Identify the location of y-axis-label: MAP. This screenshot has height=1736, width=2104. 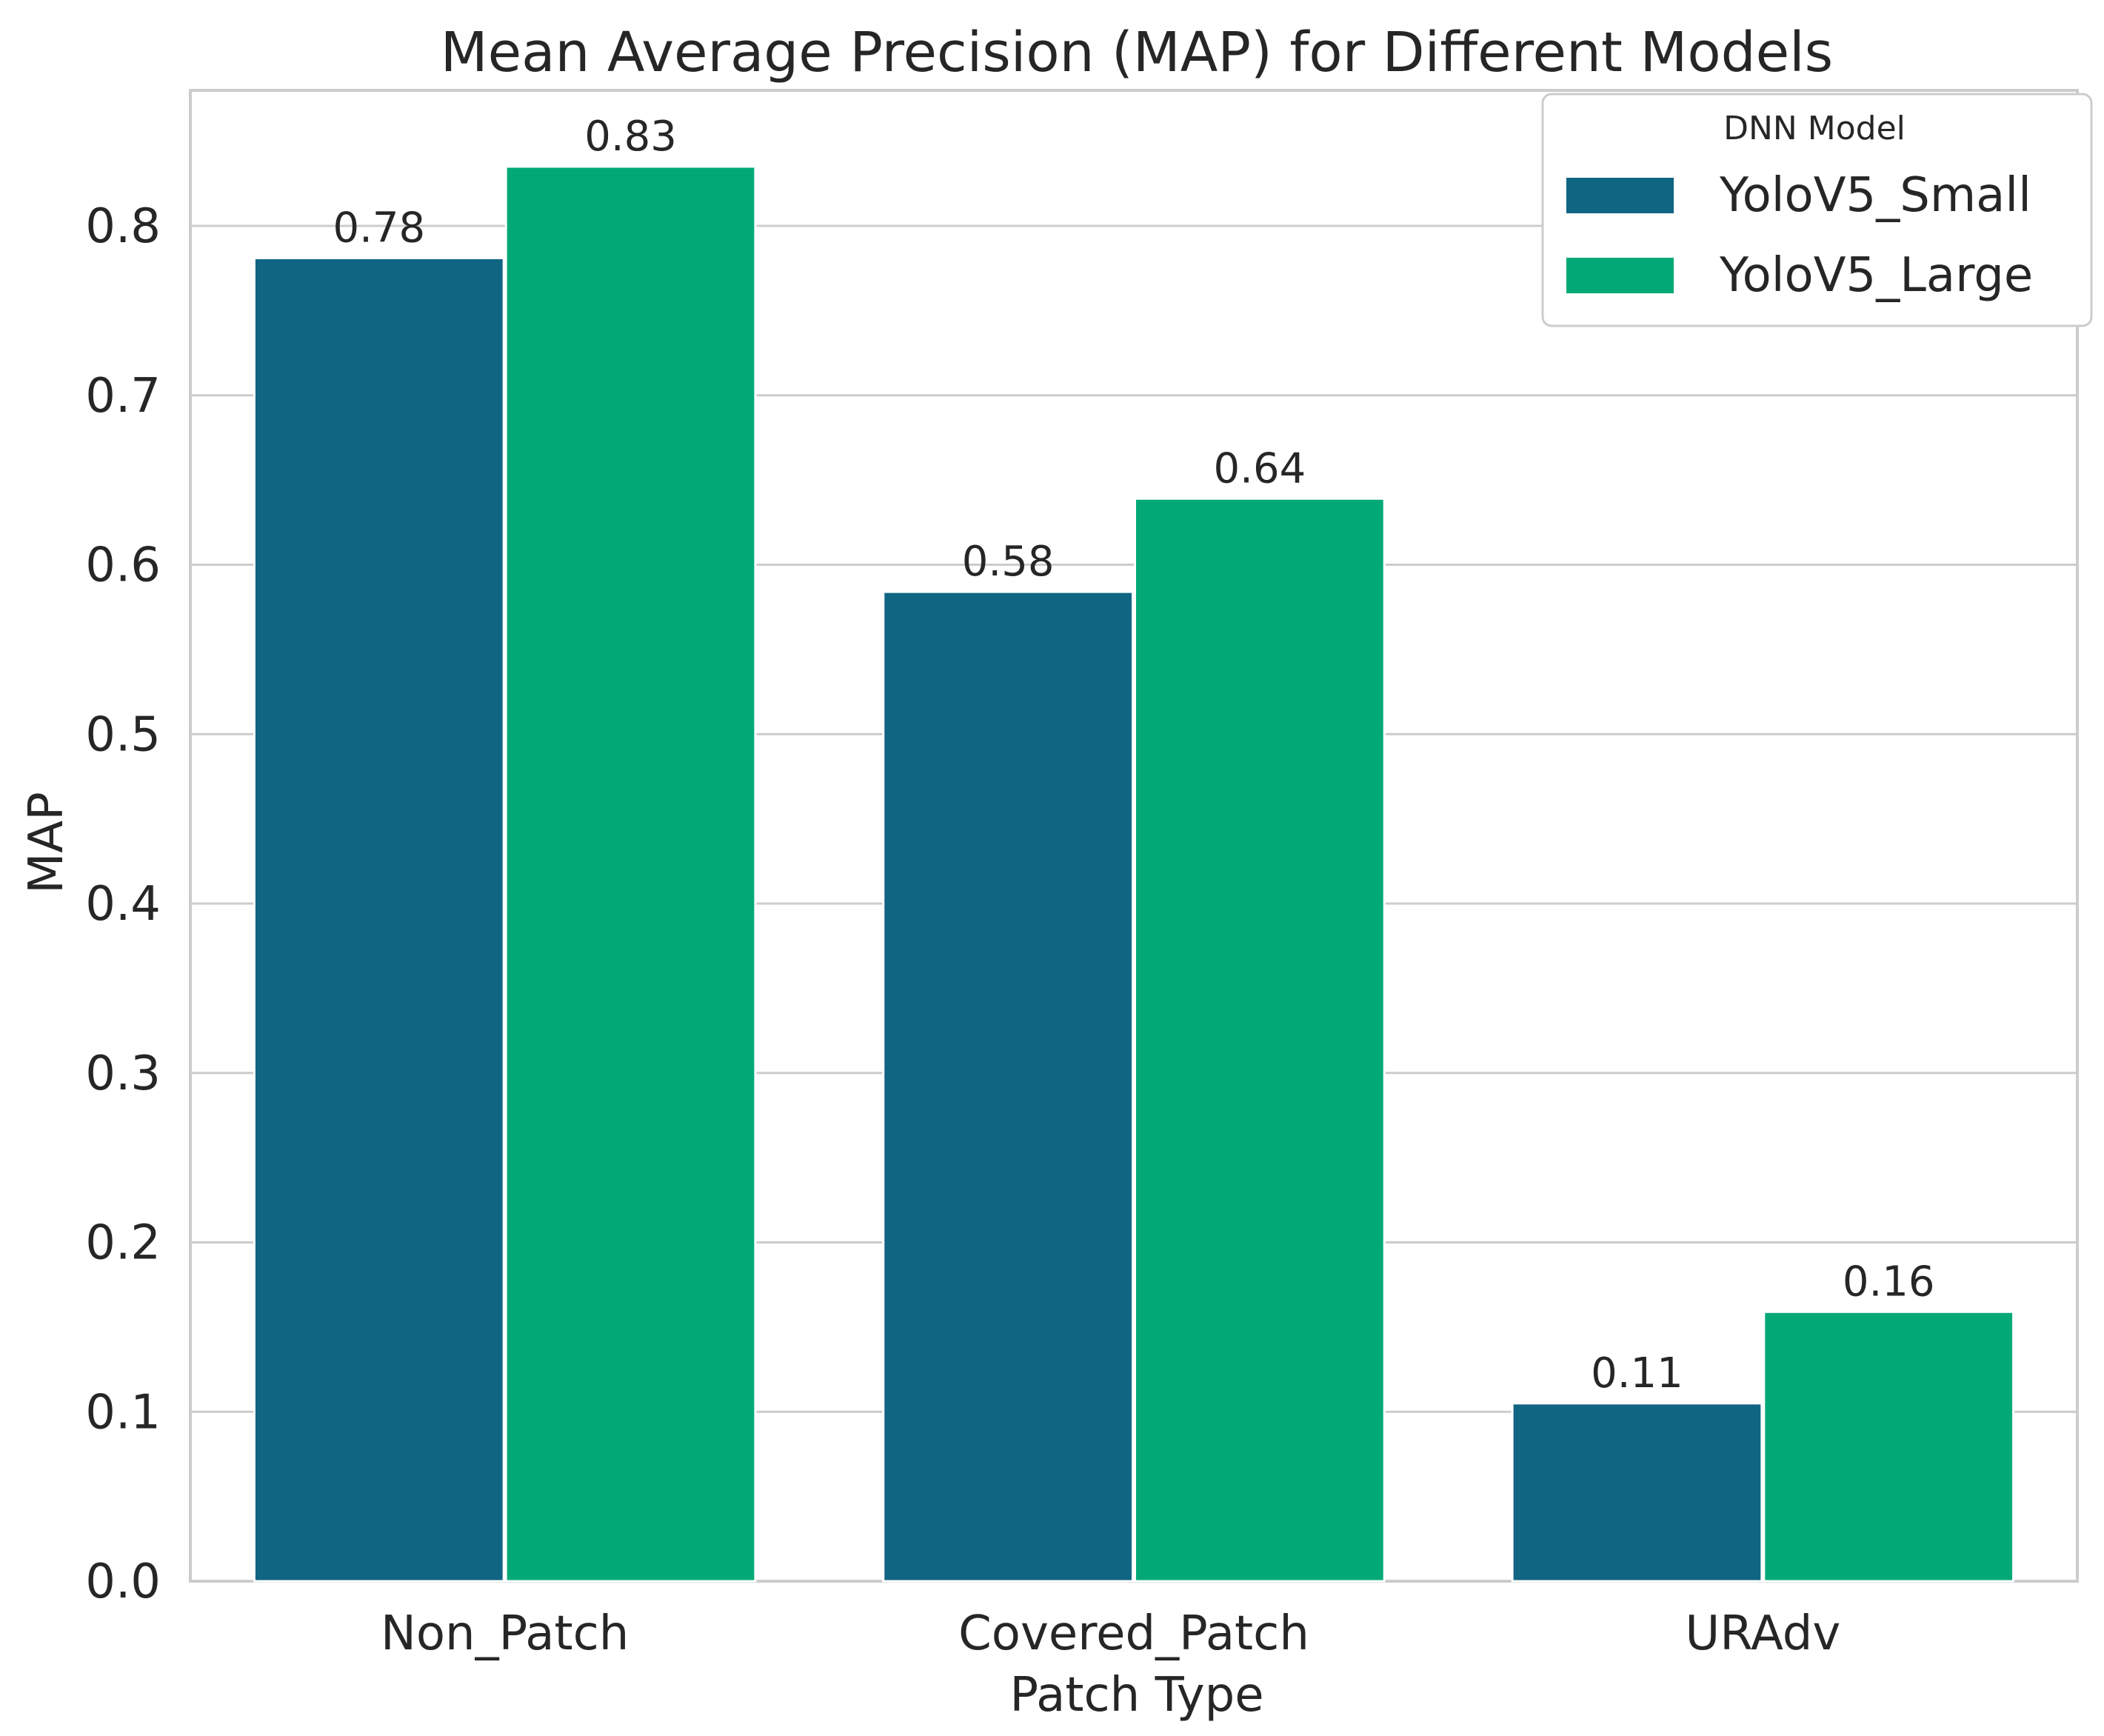
(46, 843).